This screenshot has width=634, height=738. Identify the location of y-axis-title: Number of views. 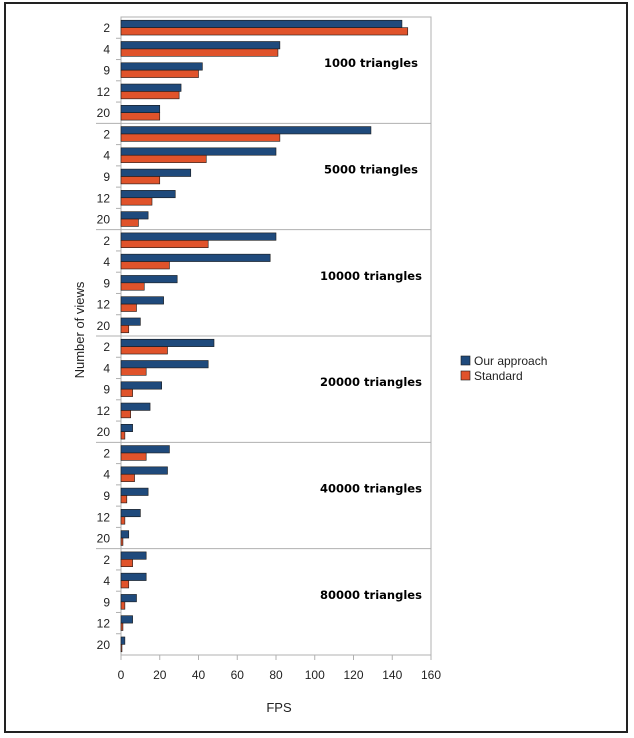
(79, 329).